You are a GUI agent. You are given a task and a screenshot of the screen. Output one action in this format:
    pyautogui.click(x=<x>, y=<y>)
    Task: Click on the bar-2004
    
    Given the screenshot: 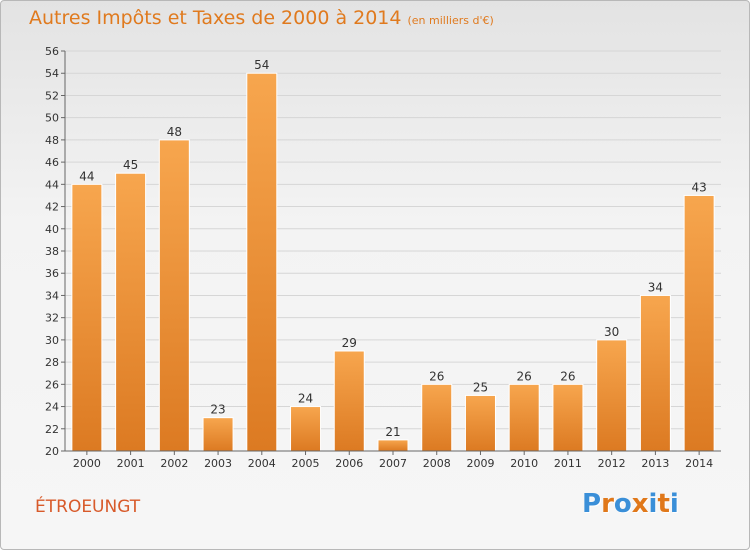 What is the action you would take?
    pyautogui.click(x=262, y=262)
    